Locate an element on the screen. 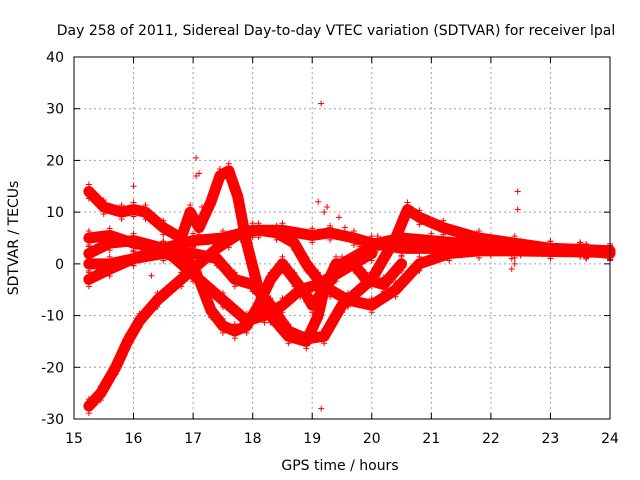 This screenshot has width=640, height=480. y-axis-label: SDTVAR / TECUs is located at coordinates (14, 238).